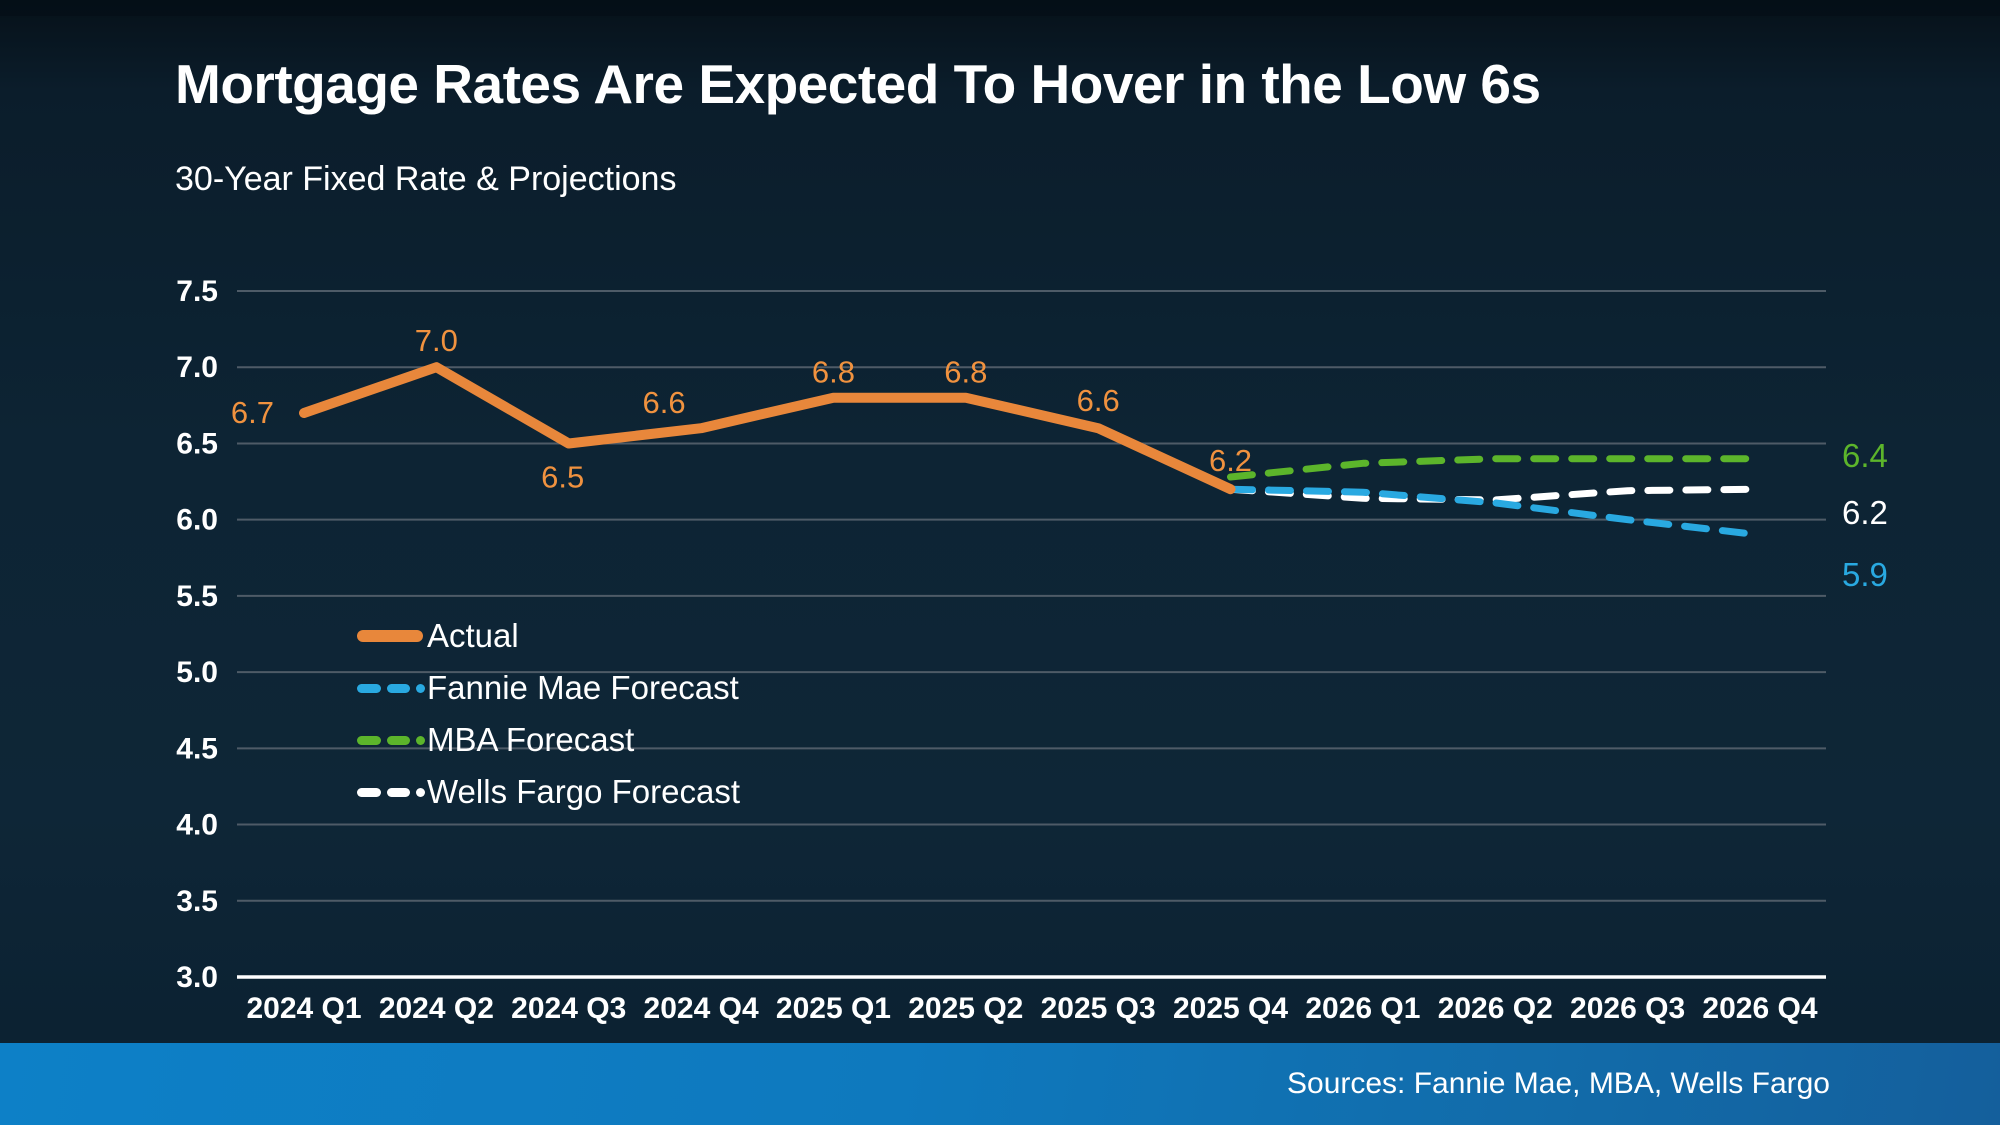 Image resolution: width=2000 pixels, height=1125 pixels. What do you see at coordinates (197, 520) in the screenshot?
I see `y-tick-label: 6.0` at bounding box center [197, 520].